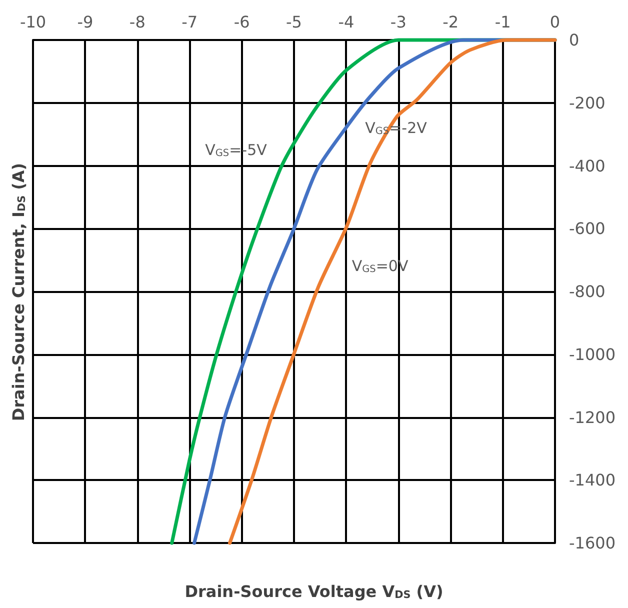 The image size is (628, 608). Describe the element at coordinates (398, 22) in the screenshot. I see `x-tick-label: -3` at that location.